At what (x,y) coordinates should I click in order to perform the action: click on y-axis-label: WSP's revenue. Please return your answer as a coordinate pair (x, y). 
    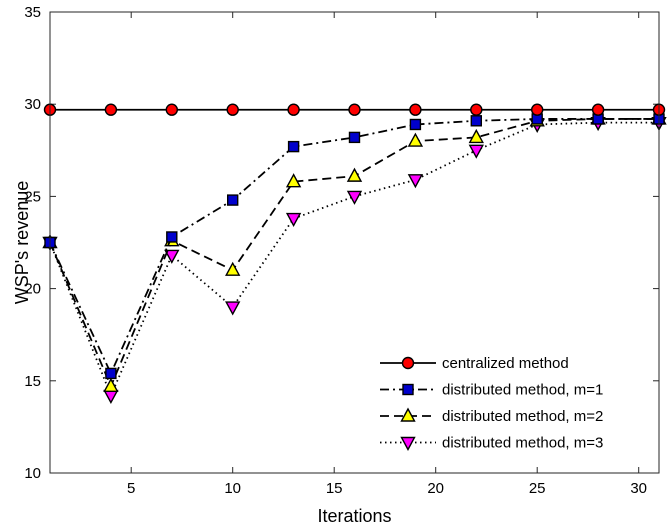
    Looking at the image, I should click on (22, 243).